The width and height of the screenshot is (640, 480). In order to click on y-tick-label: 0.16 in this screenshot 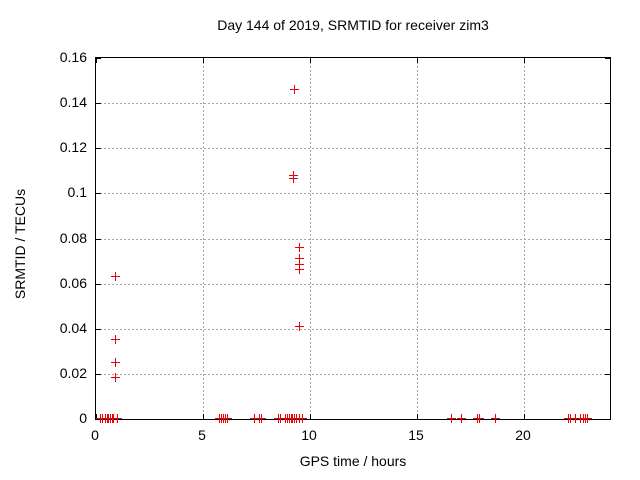, I will do `click(73, 57)`.